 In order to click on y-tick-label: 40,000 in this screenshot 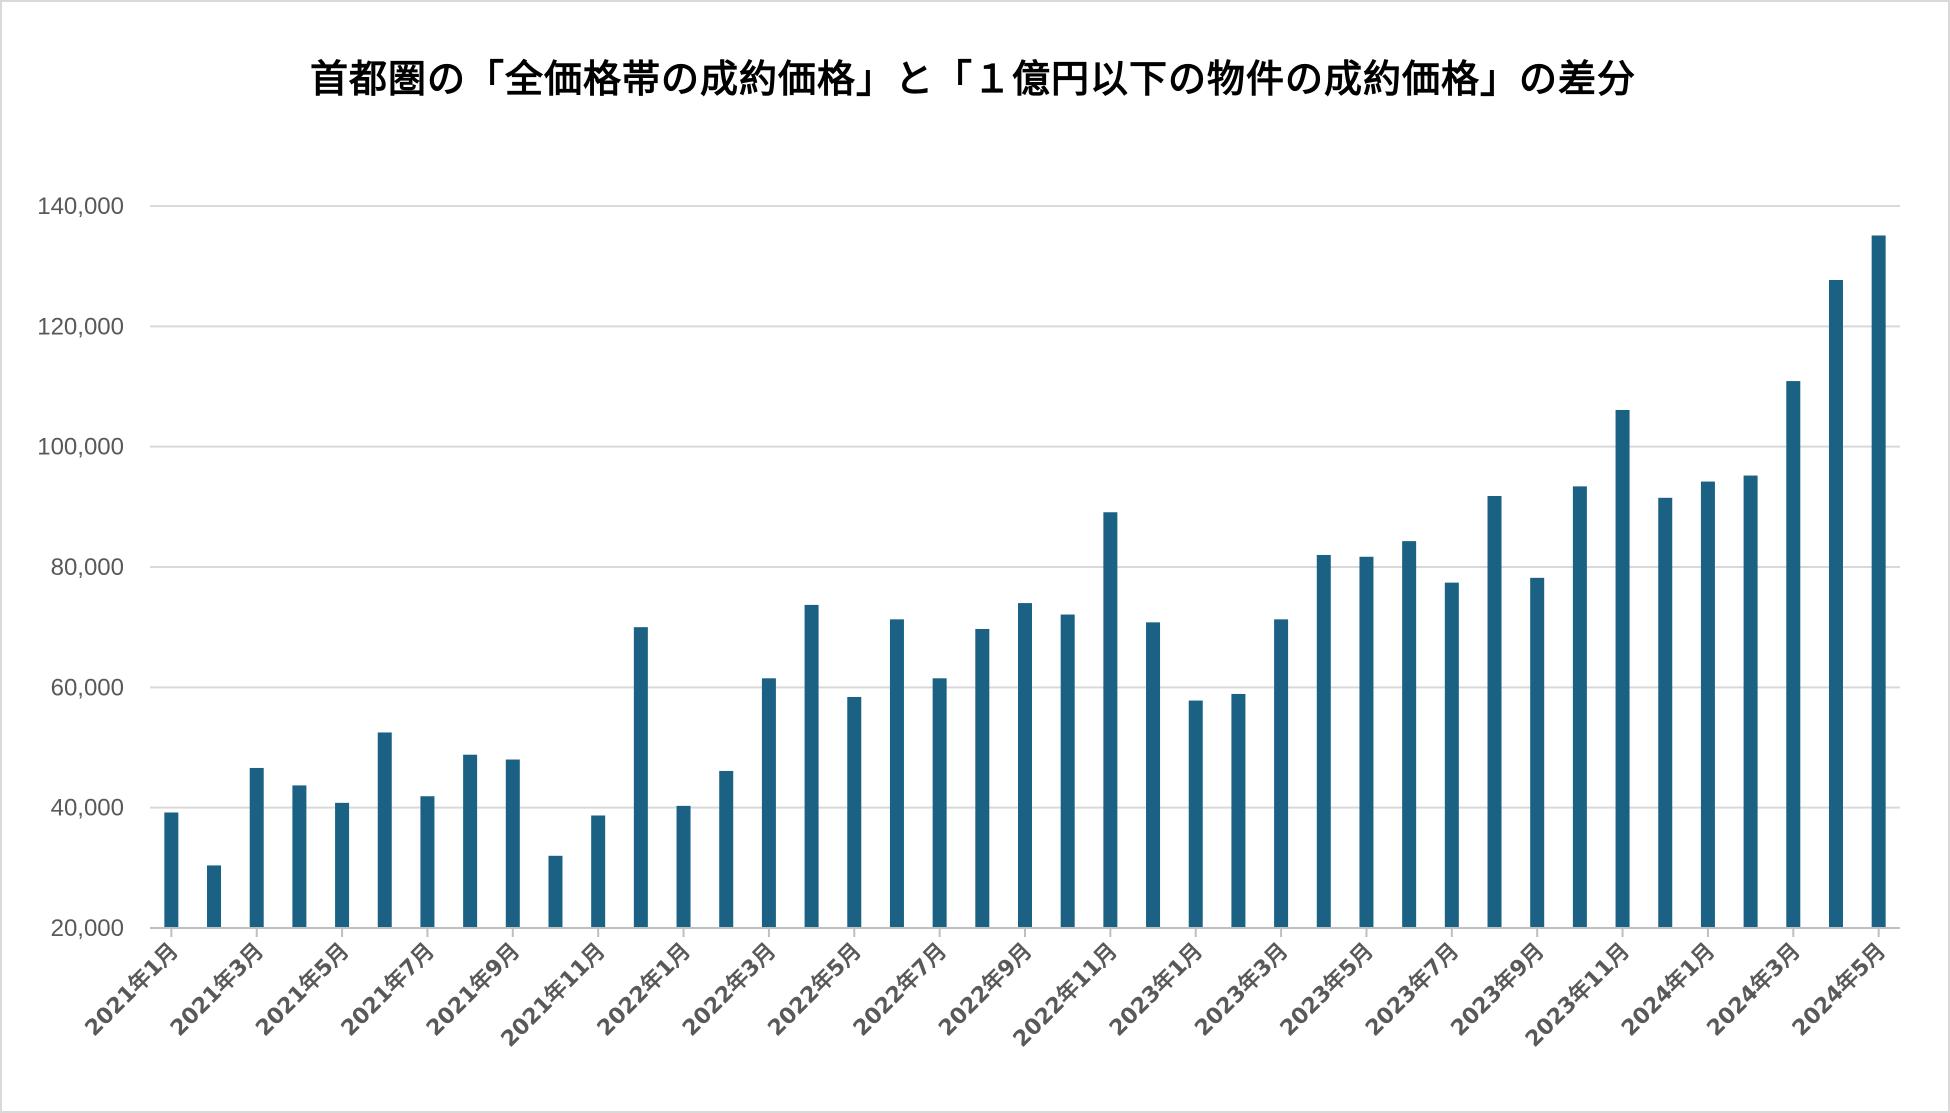, I will do `click(87, 808)`.